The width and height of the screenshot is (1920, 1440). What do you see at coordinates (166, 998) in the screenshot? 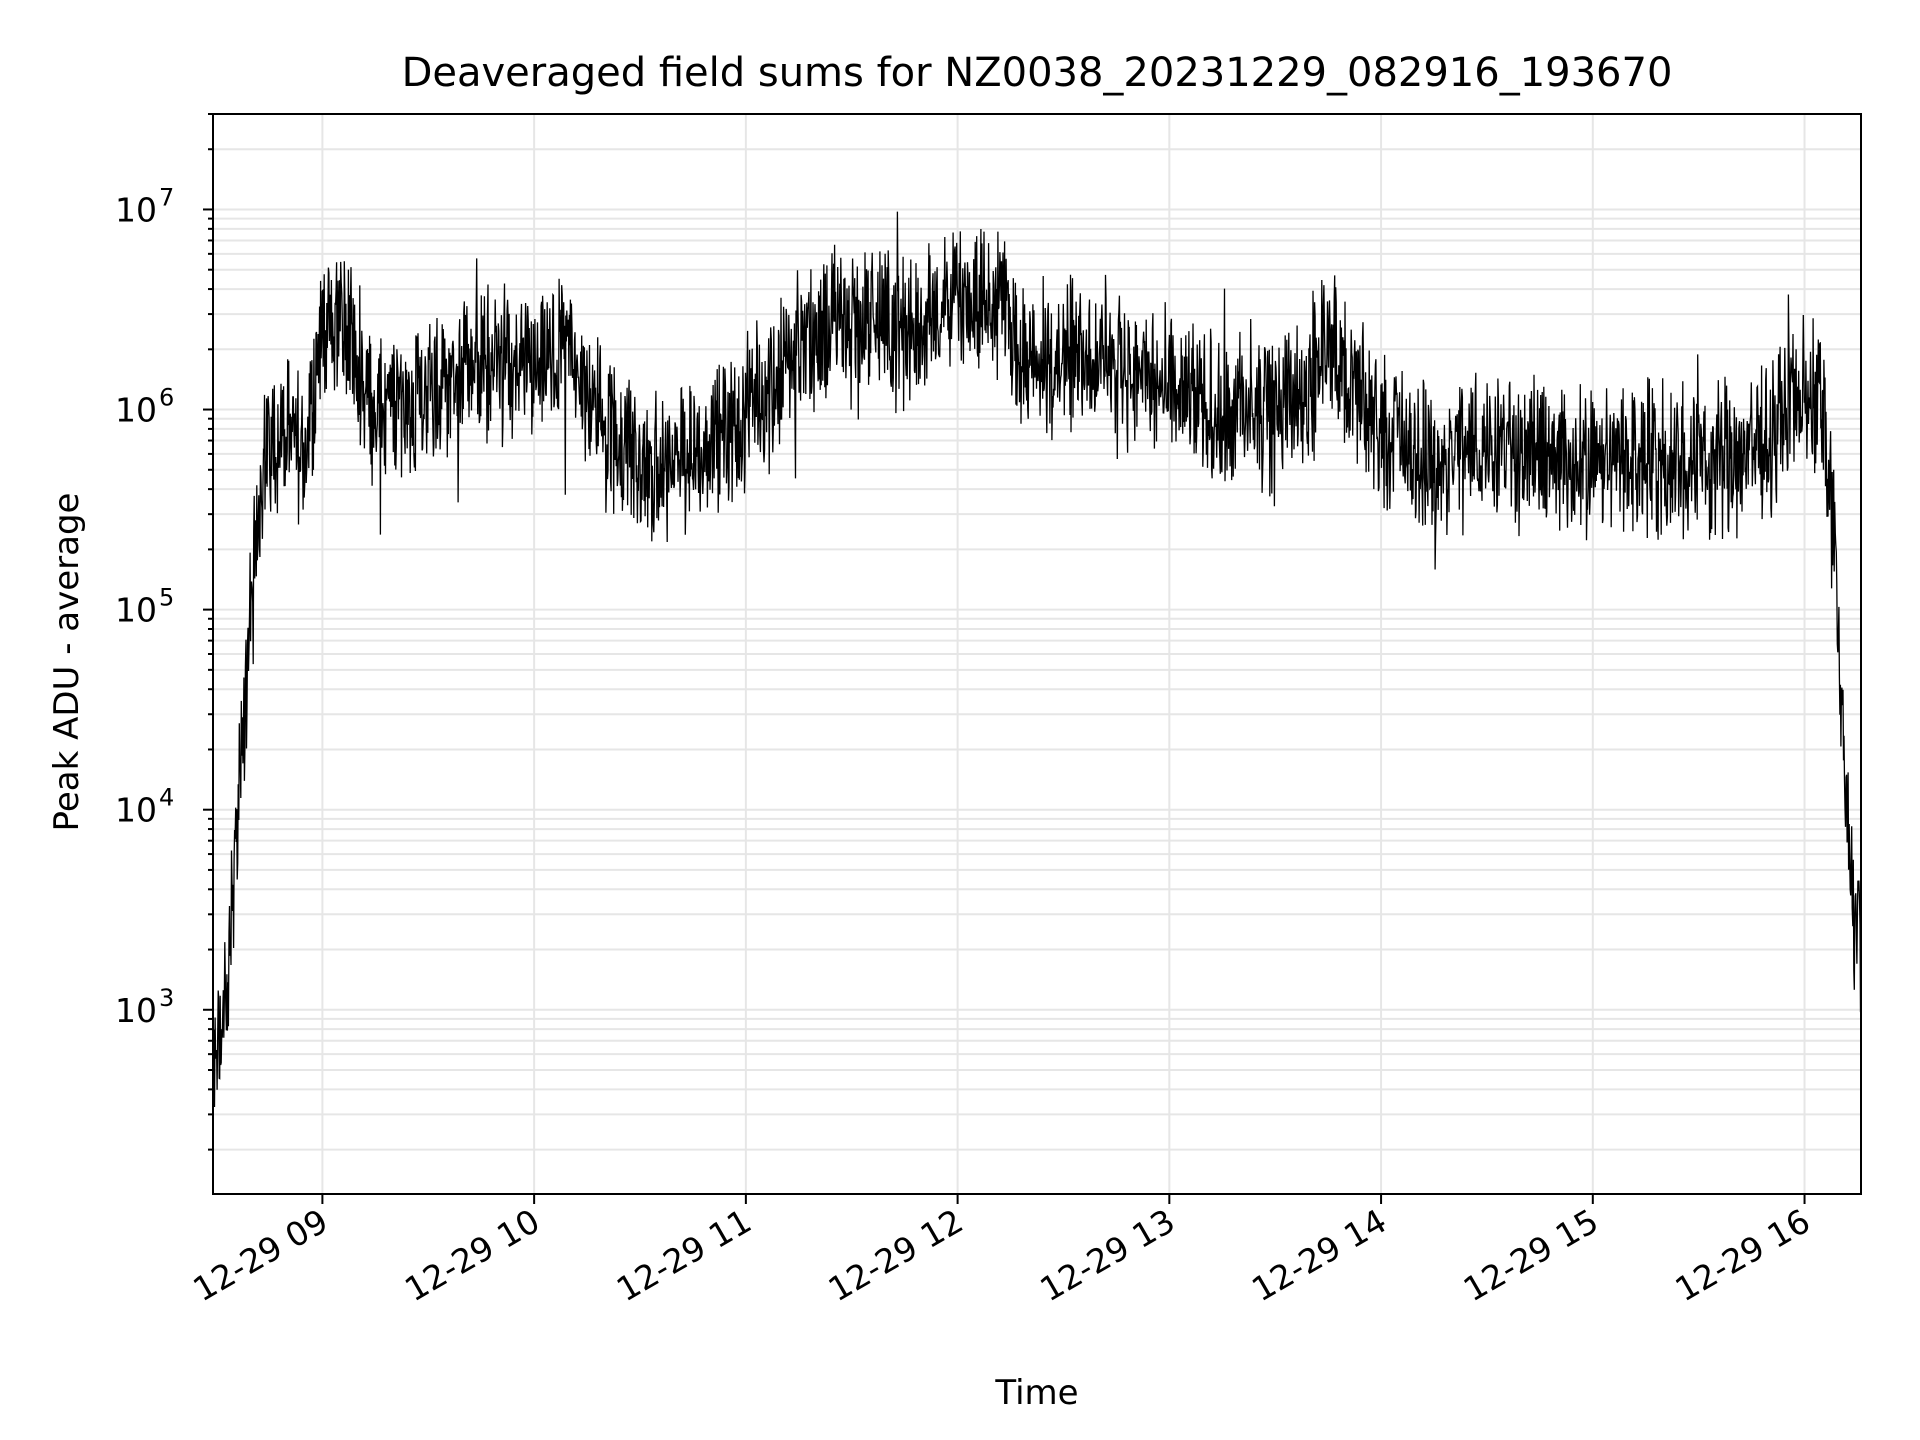
I see `y-tick-exponent: 3` at bounding box center [166, 998].